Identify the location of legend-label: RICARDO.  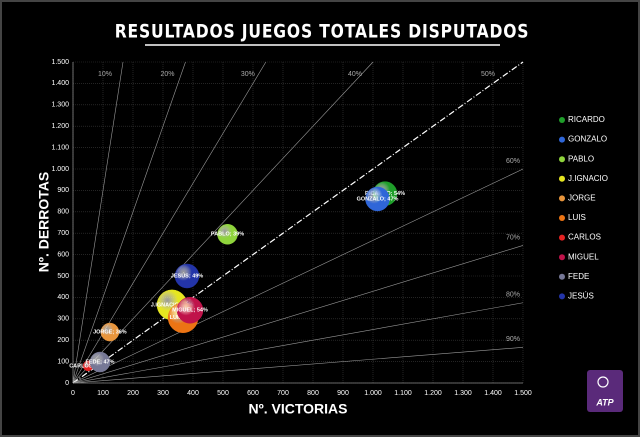
(586, 119).